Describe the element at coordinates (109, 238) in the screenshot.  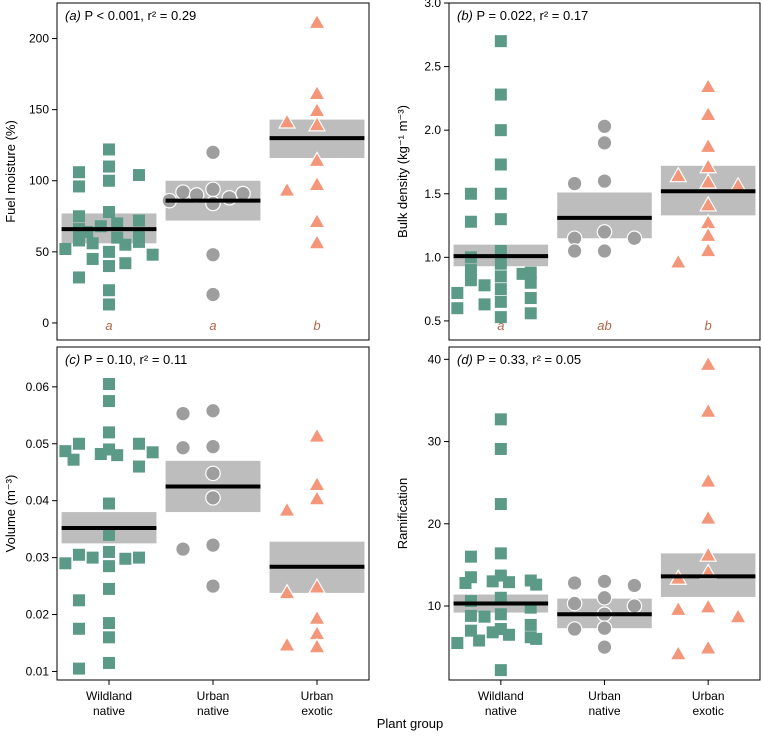
I see `group-0: a` at that location.